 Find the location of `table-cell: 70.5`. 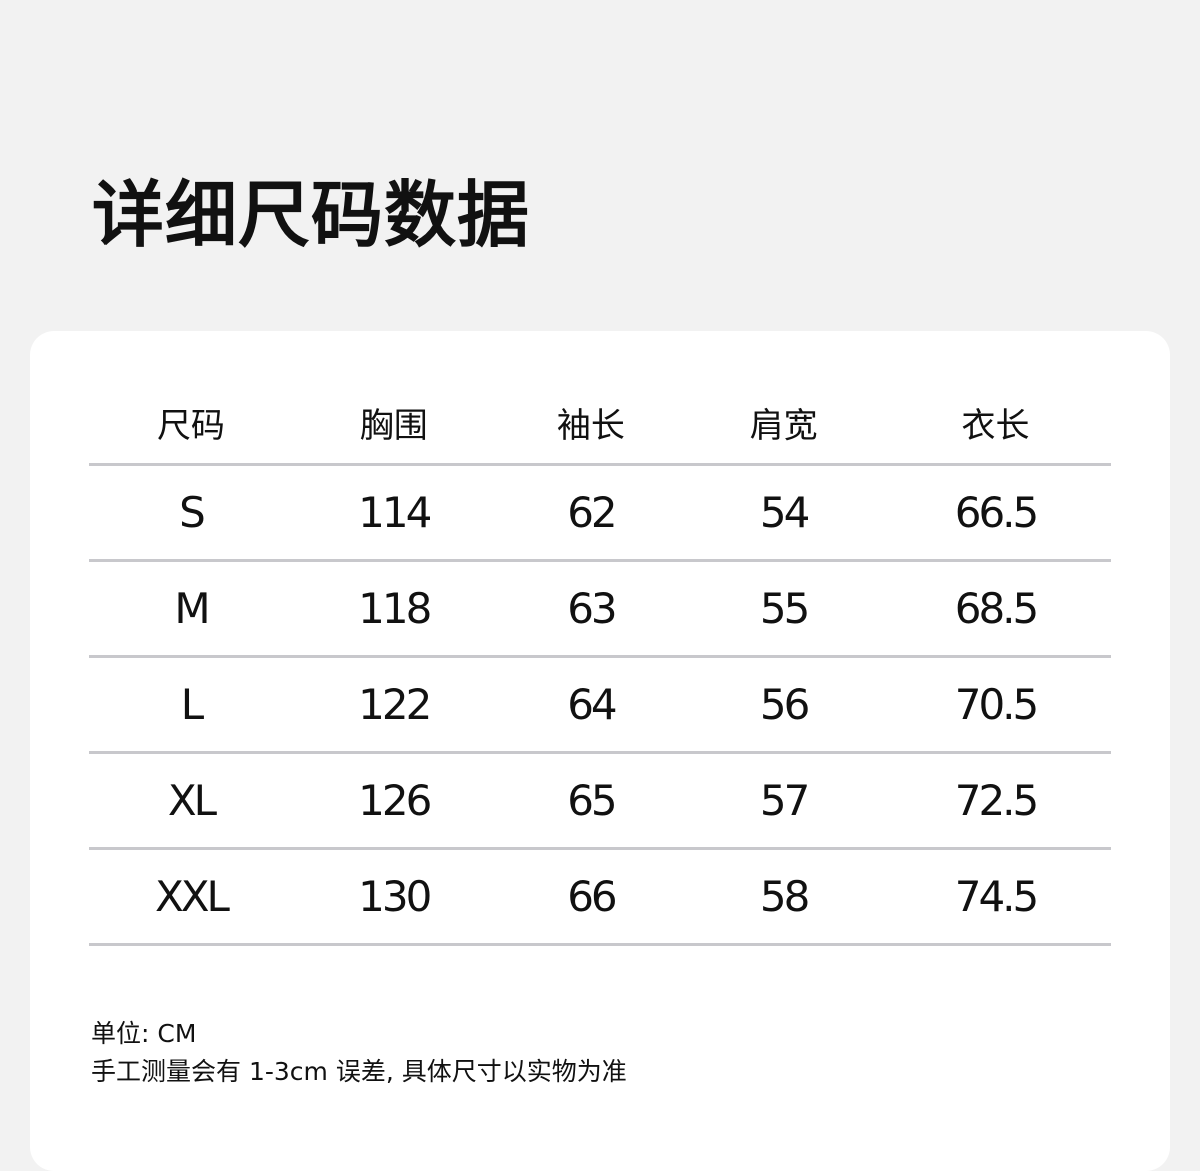

table-cell: 70.5 is located at coordinates (995, 705).